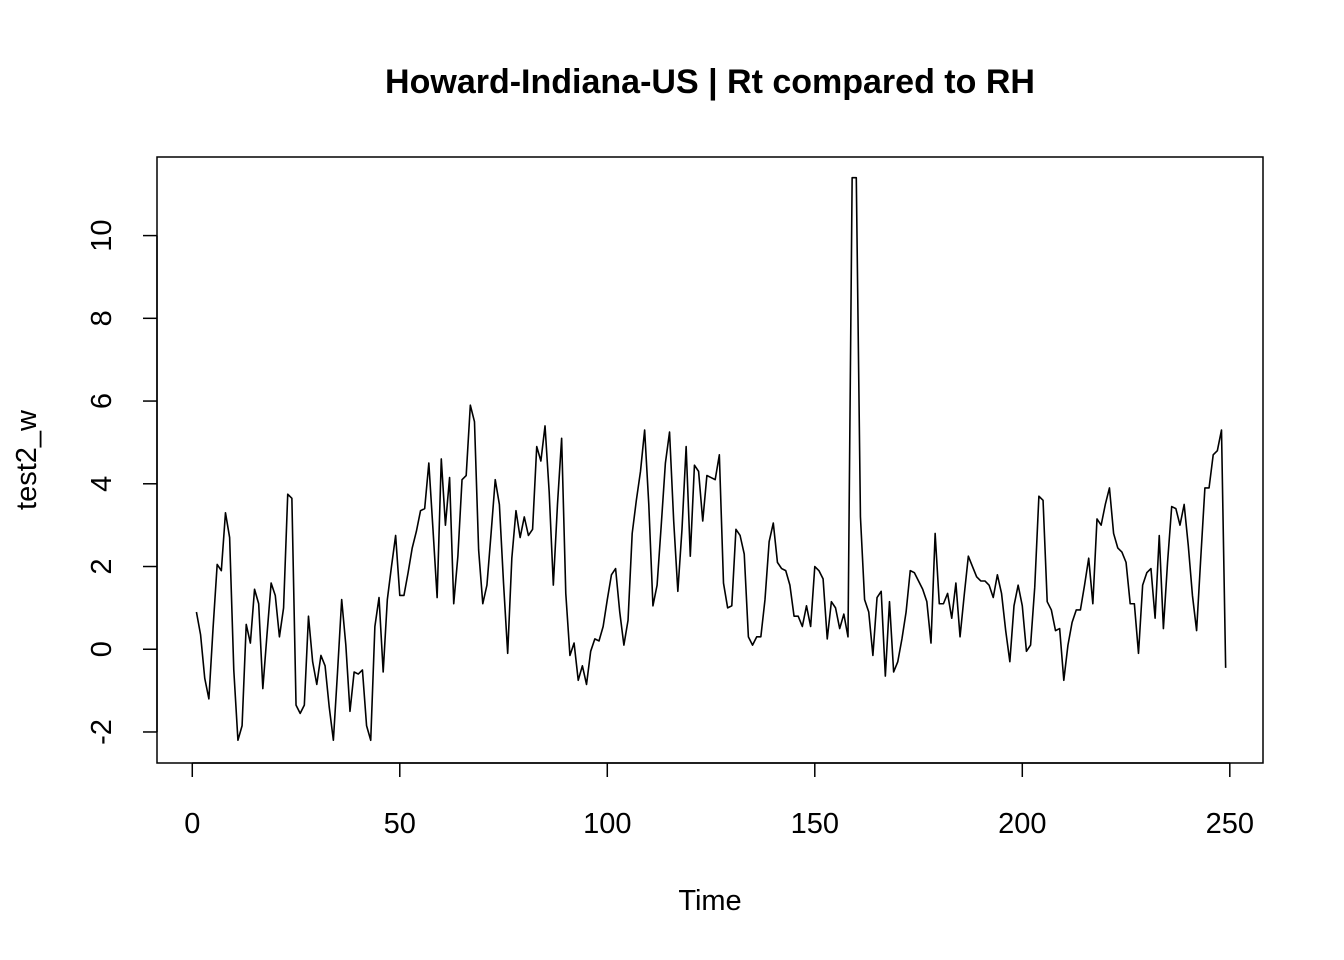  I want to click on x-tick-label: 100, so click(607, 824).